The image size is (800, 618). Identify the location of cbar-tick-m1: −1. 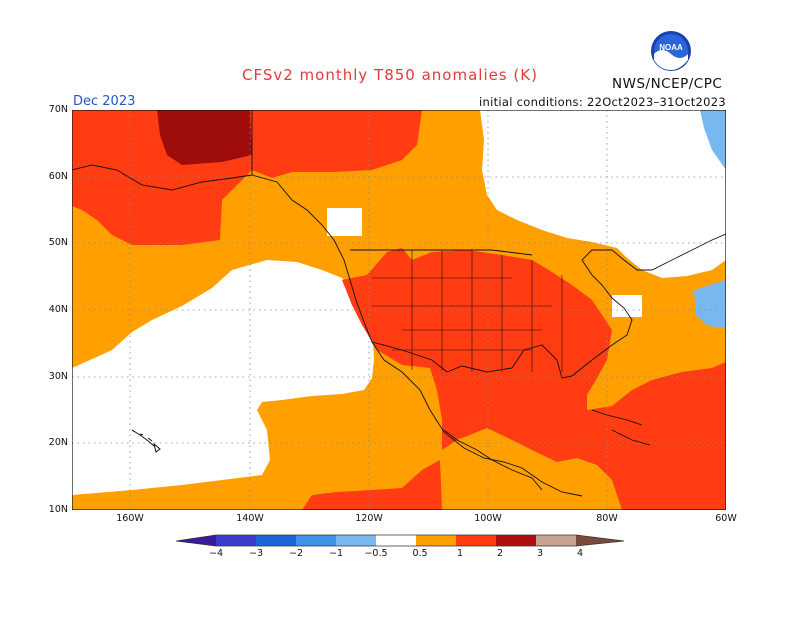
(335, 553).